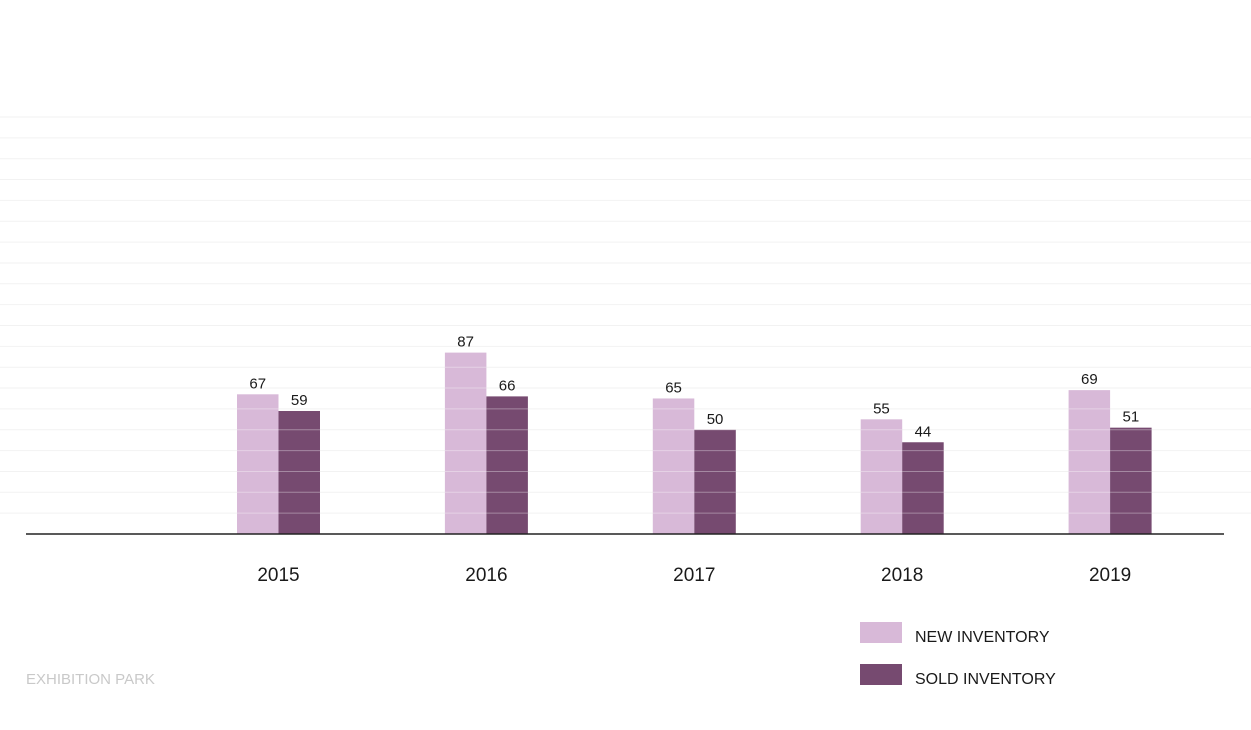 The height and width of the screenshot is (730, 1251). I want to click on bar-sold-inventory-2018, so click(923, 488).